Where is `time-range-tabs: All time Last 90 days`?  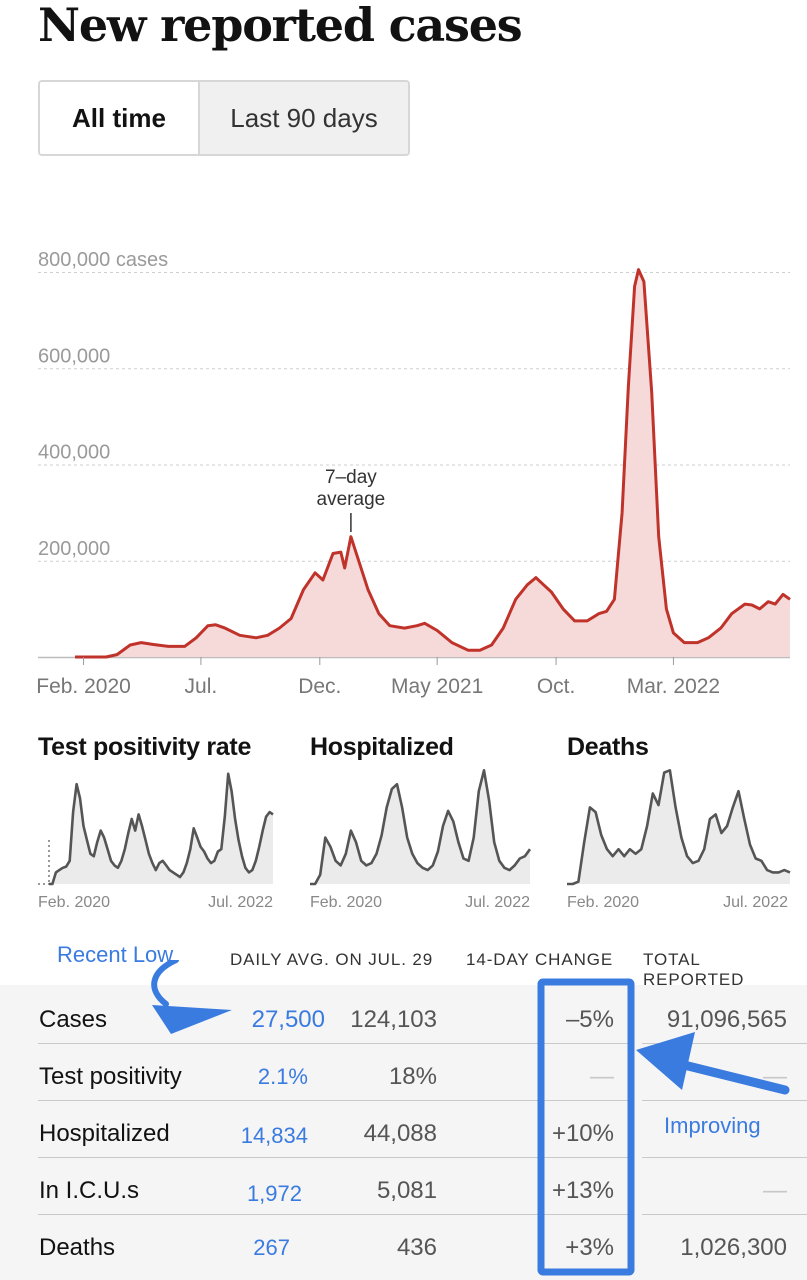 time-range-tabs: All time Last 90 days is located at coordinates (224, 118).